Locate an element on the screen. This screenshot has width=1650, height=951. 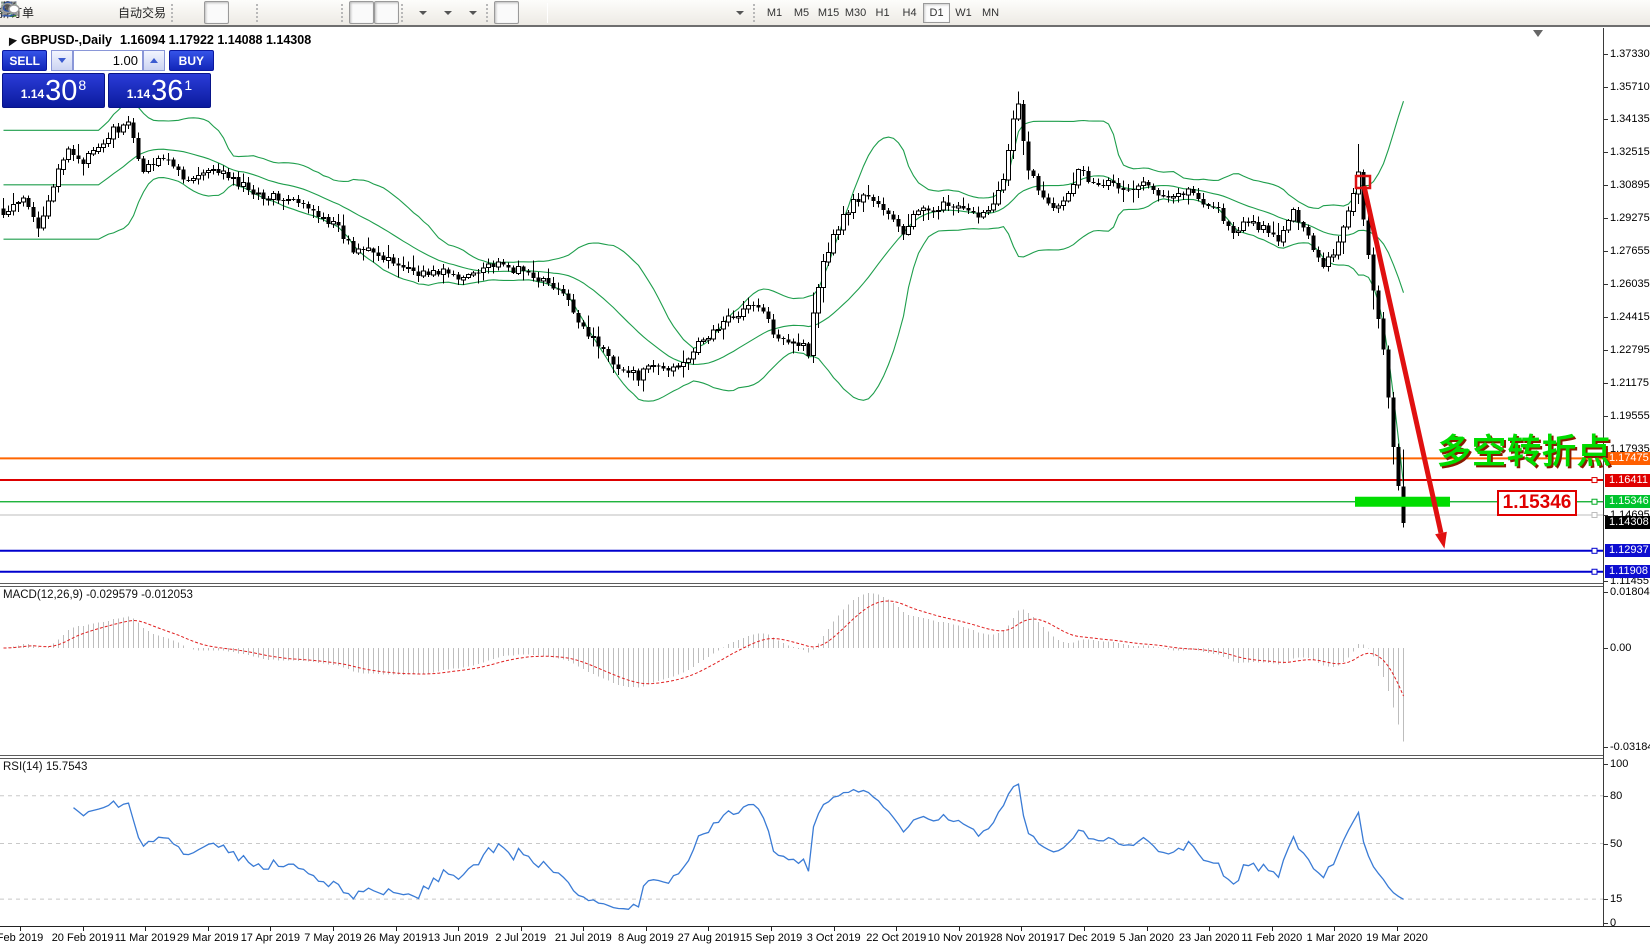
date-label: 10 Nov 2019 is located at coordinates (959, 938).